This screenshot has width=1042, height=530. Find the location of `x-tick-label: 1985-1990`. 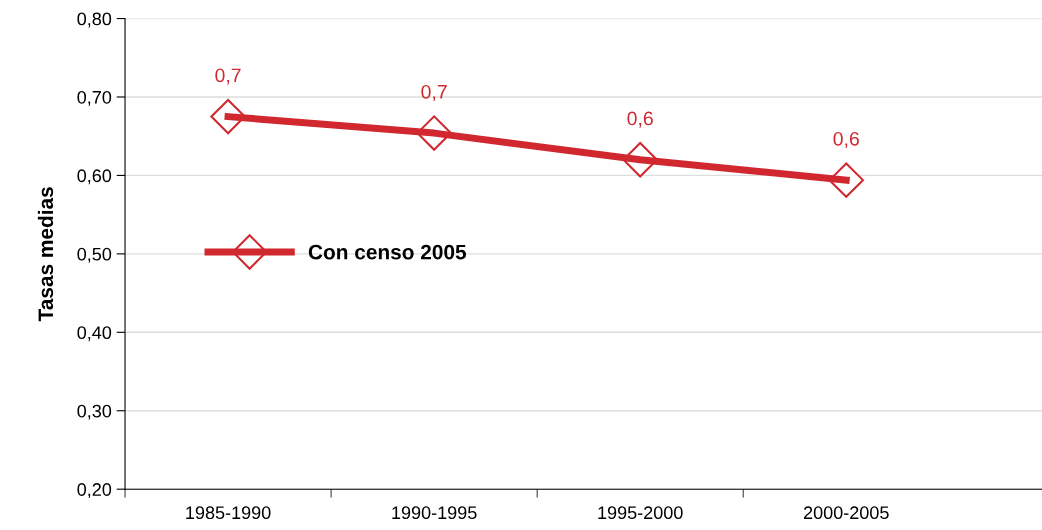

x-tick-label: 1985-1990 is located at coordinates (228, 513).